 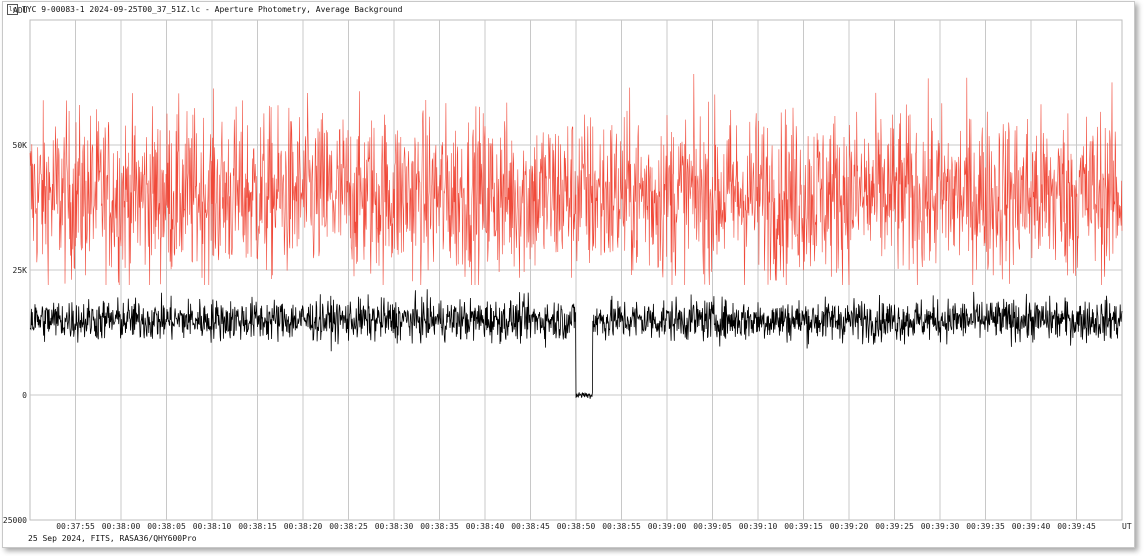 I want to click on y-tick-label: 0, so click(x=24, y=395).